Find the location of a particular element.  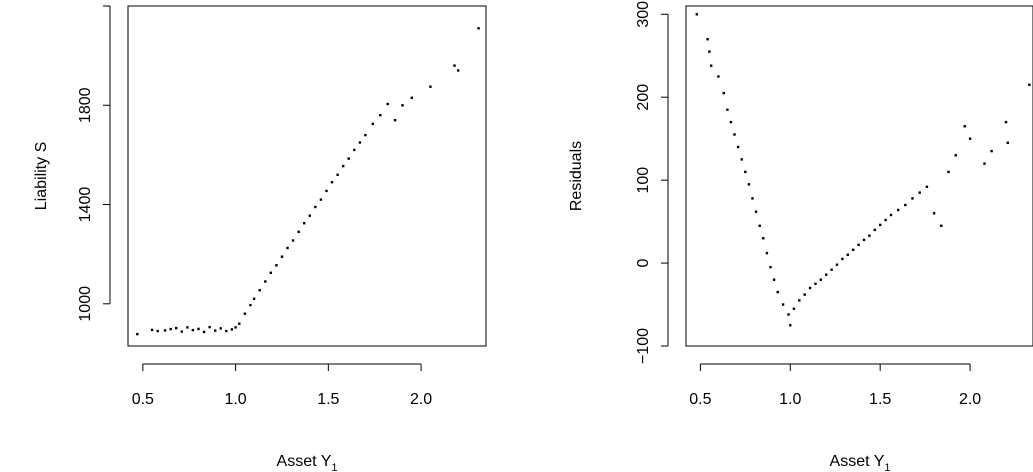

y-axis-label: Residuals is located at coordinates (576, 176).